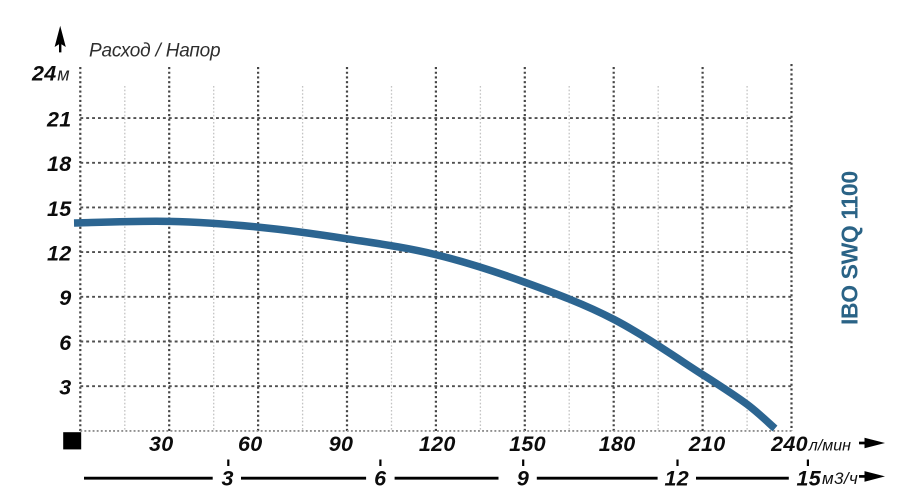  I want to click on svg-text: 210, so click(707, 444).